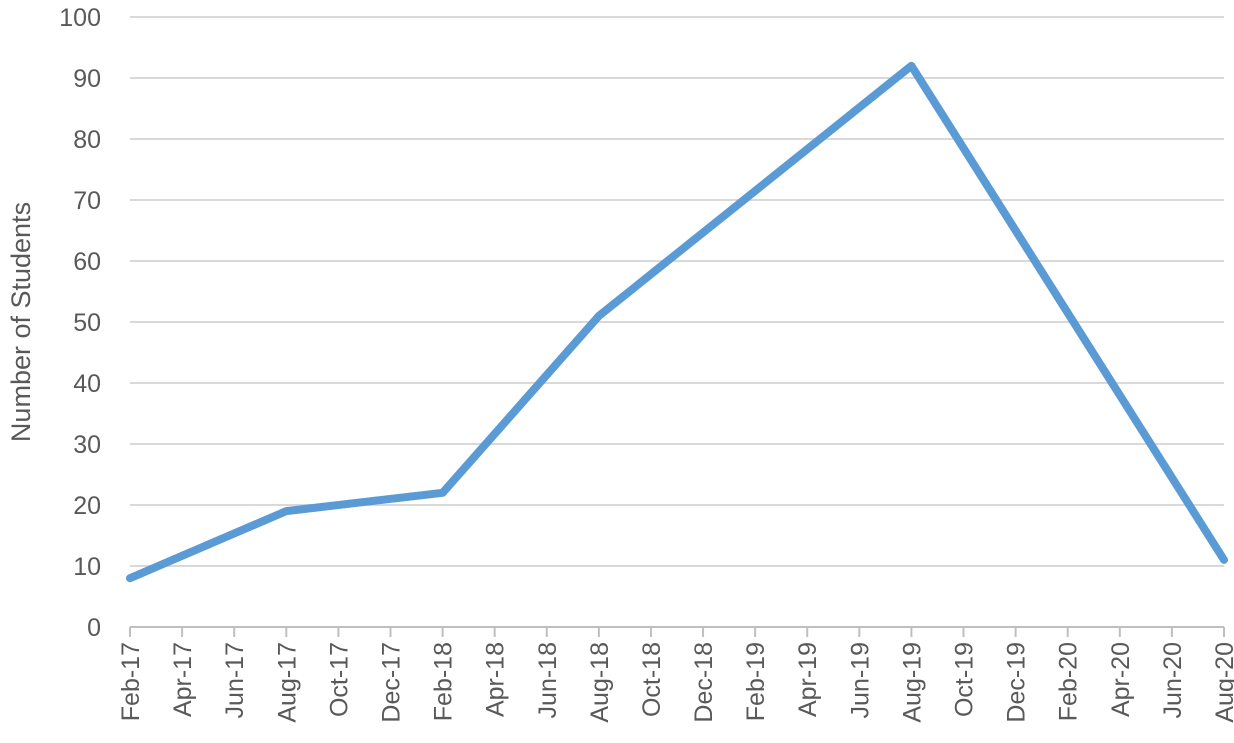  What do you see at coordinates (444, 681) in the screenshot?
I see `x-tick-label: Feb-18` at bounding box center [444, 681].